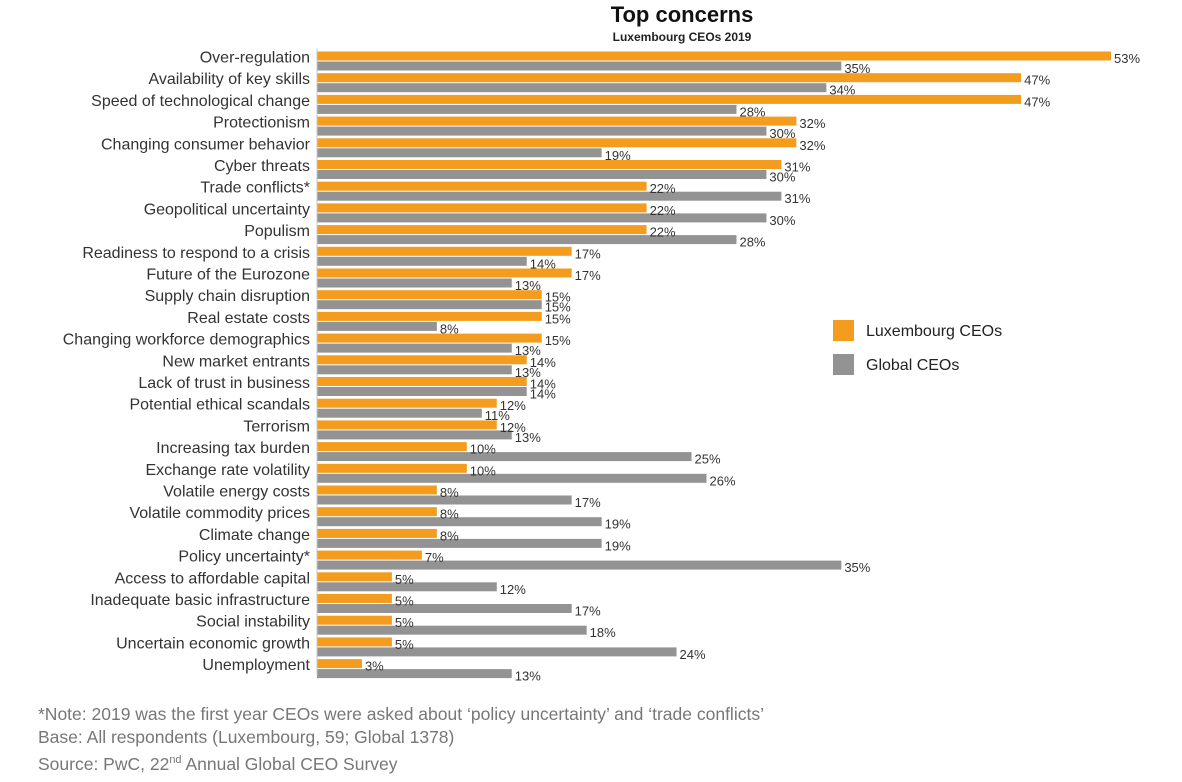 Image resolution: width=1182 pixels, height=782 pixels. Describe the element at coordinates (934, 331) in the screenshot. I see `legend-label-luxembourg: Luxembourg CEOs` at that location.